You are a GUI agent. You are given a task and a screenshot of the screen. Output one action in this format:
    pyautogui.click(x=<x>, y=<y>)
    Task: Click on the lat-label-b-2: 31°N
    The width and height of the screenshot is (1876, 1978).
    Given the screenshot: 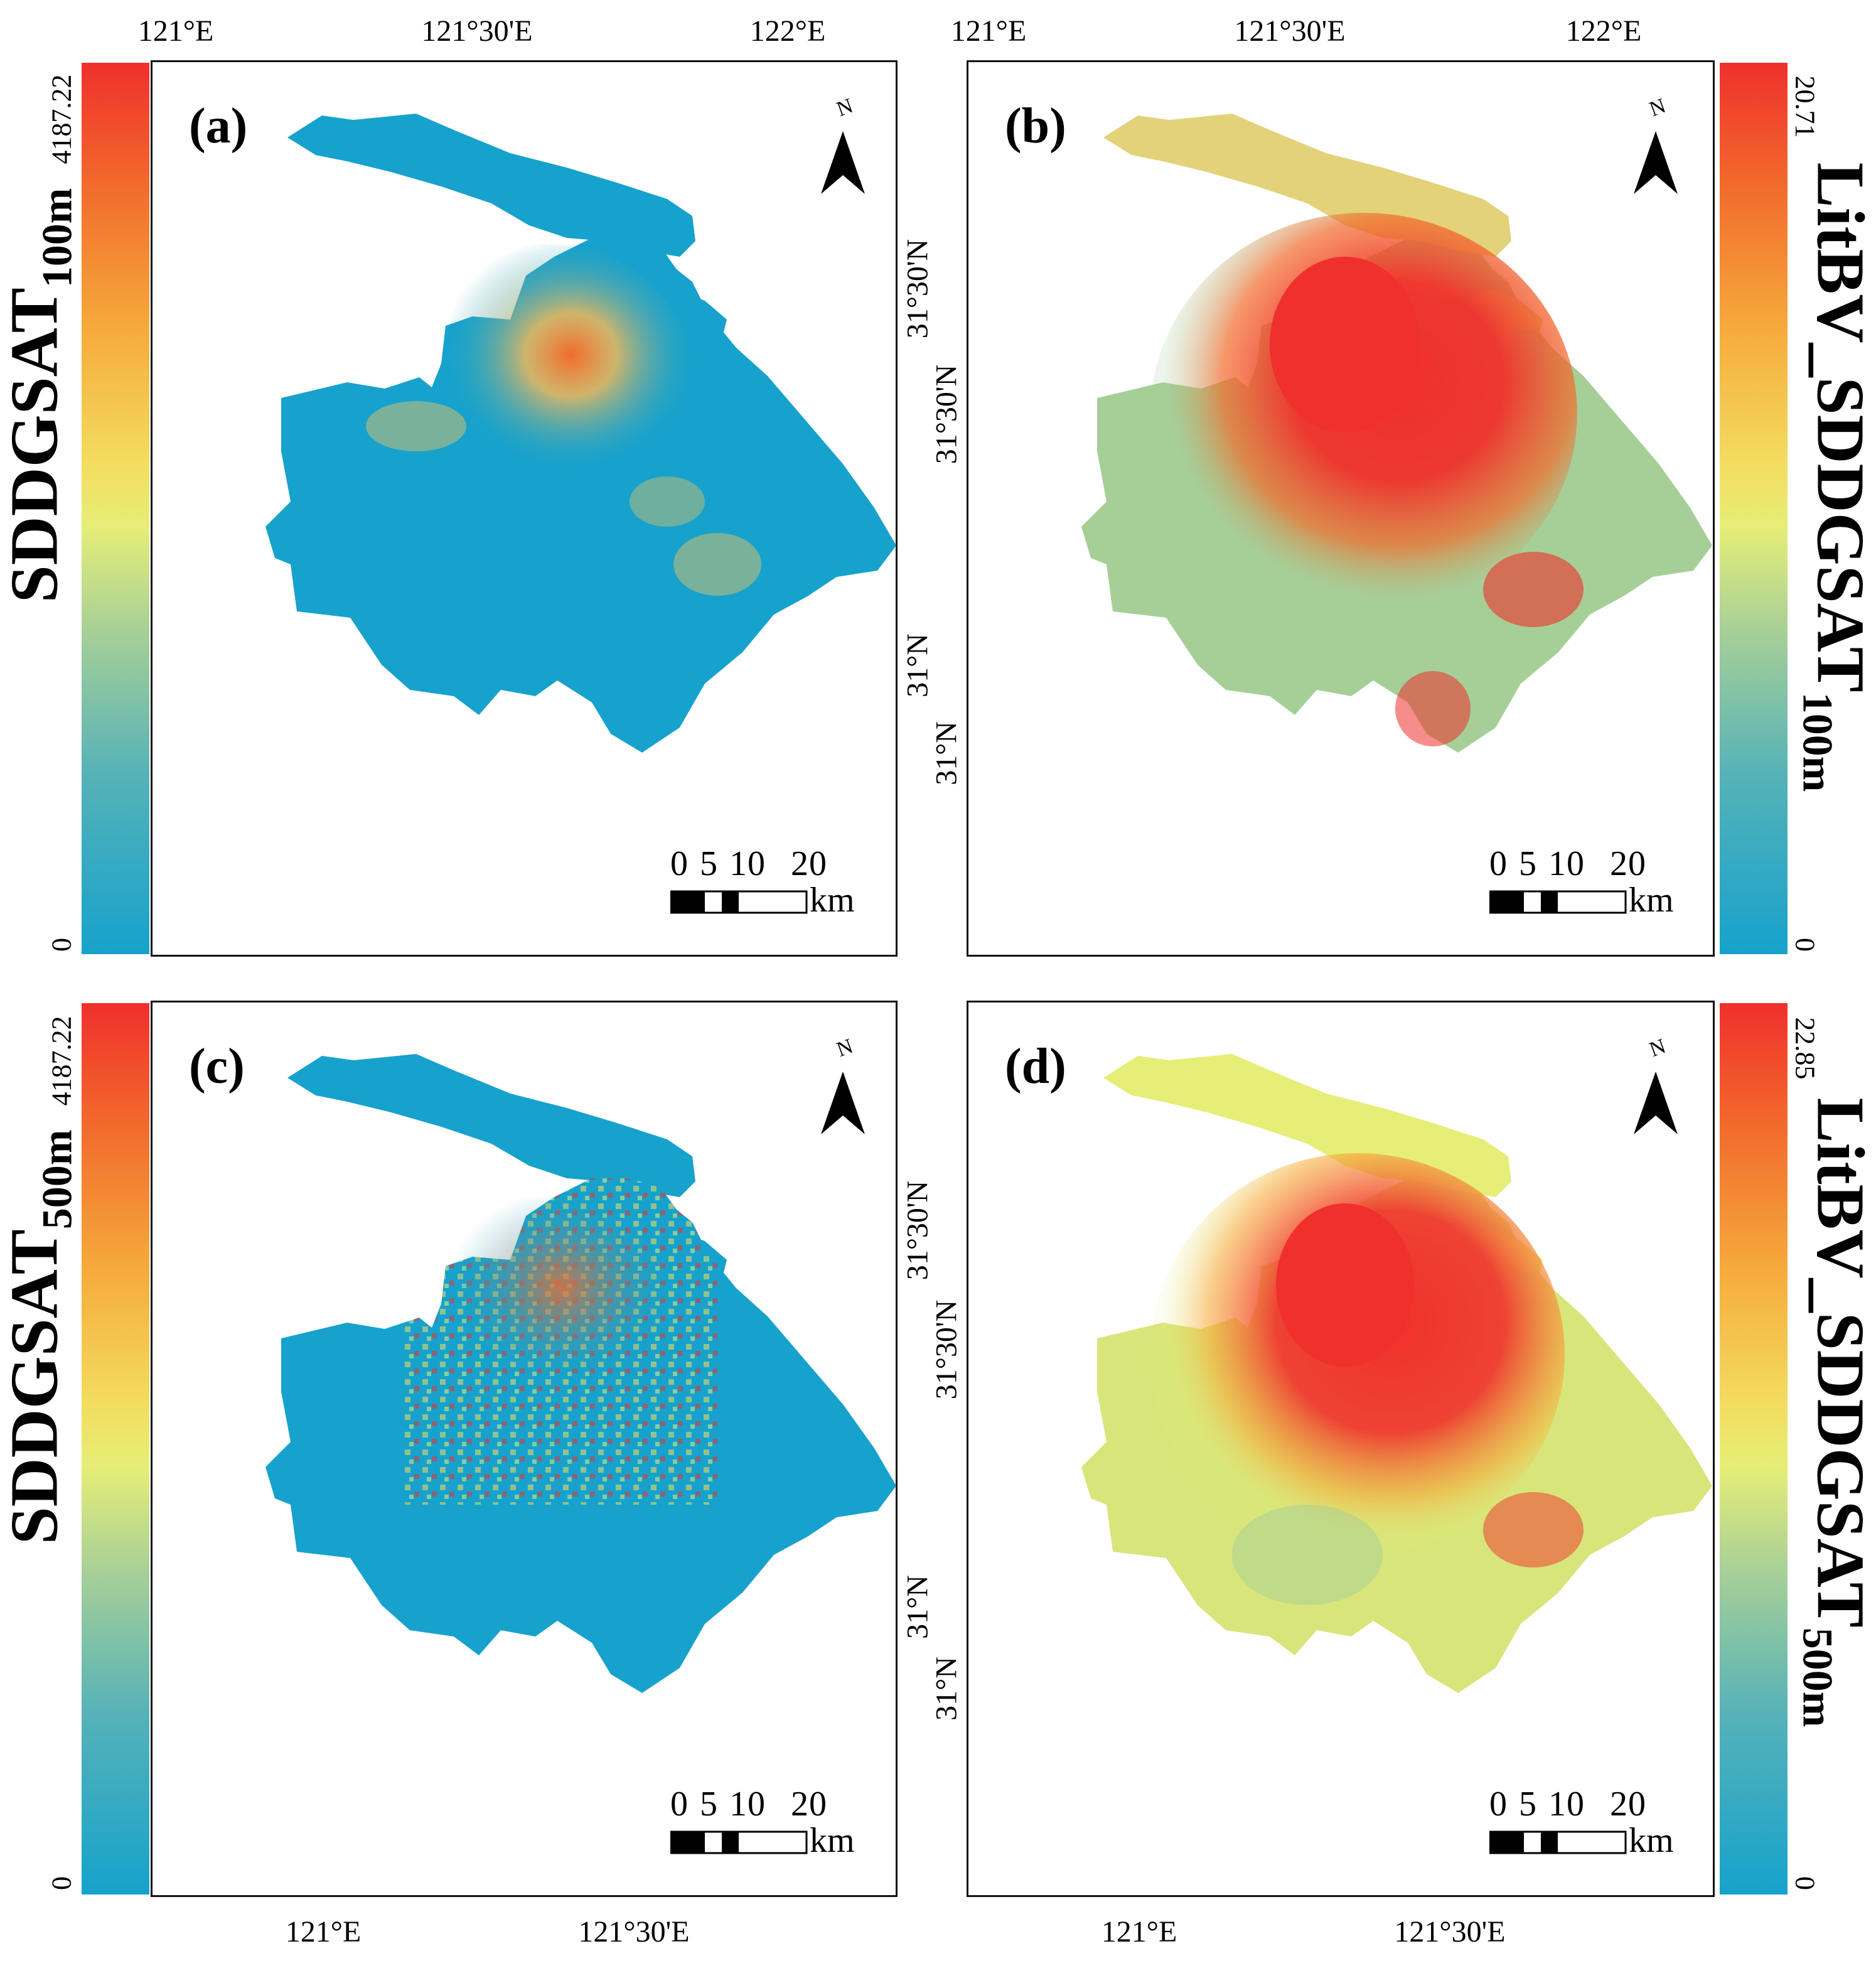 What is the action you would take?
    pyautogui.click(x=946, y=753)
    